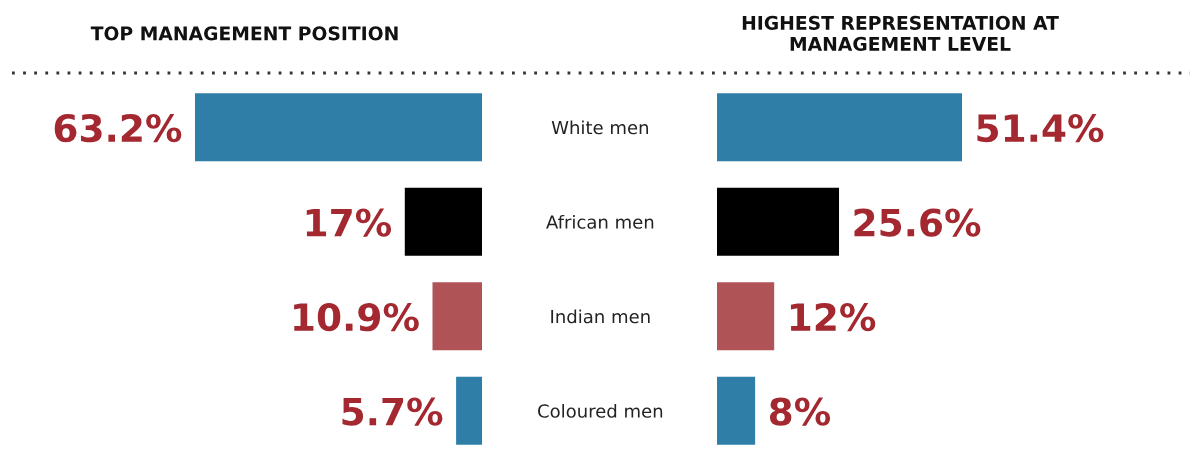  What do you see at coordinates (600, 410) in the screenshot?
I see `y-tick-label: Coloured men` at bounding box center [600, 410].